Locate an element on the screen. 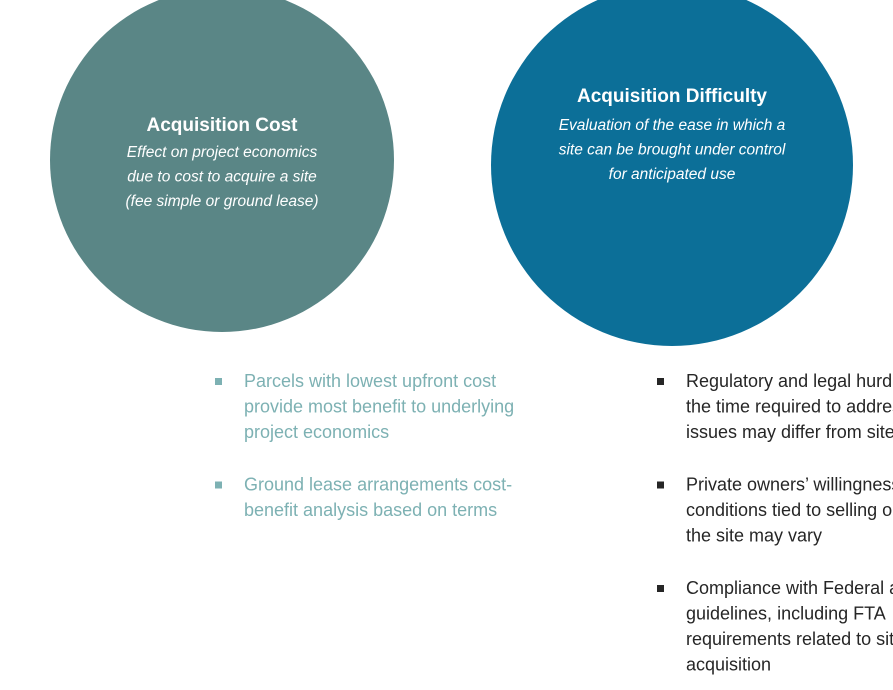 Image resolution: width=893 pixels, height=690 pixels. circle-description: for anticipated use is located at coordinates (672, 174).